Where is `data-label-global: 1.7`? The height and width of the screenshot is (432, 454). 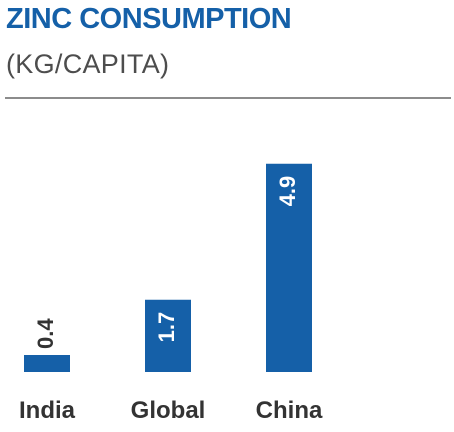 data-label-global: 1.7 is located at coordinates (166, 327).